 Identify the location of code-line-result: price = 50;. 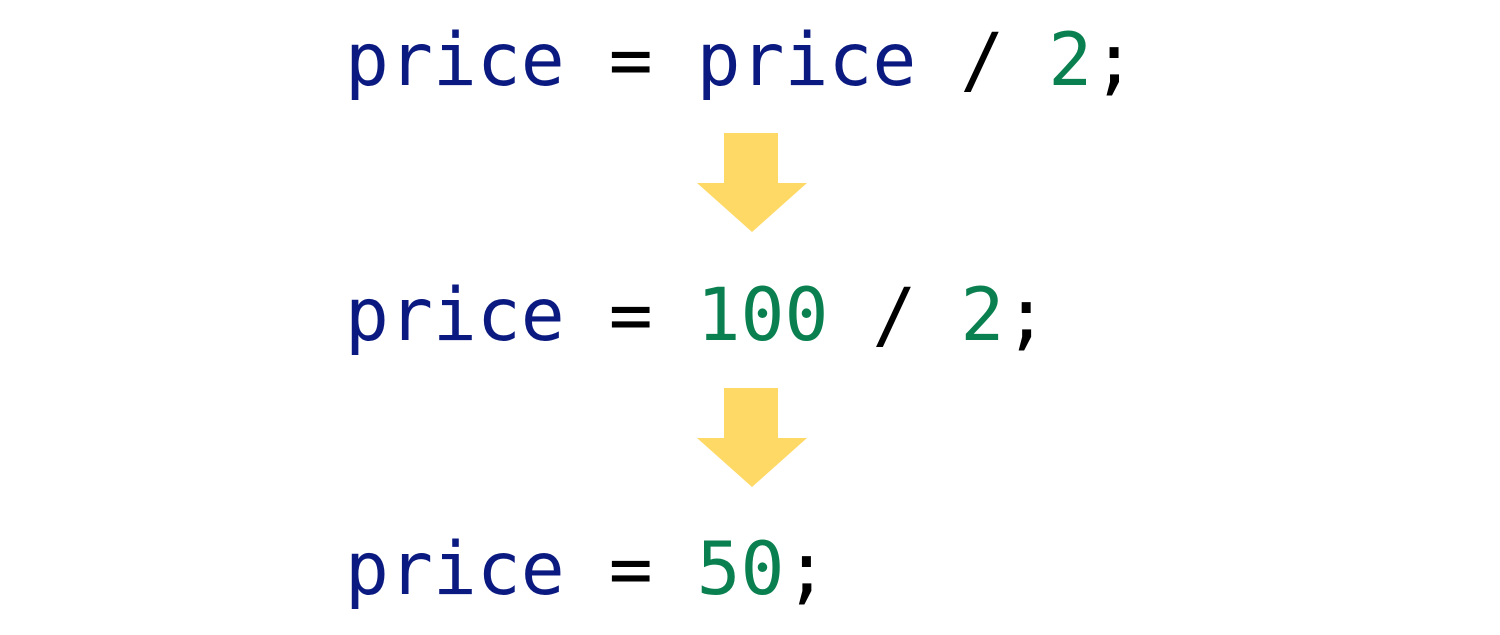
(586, 569).